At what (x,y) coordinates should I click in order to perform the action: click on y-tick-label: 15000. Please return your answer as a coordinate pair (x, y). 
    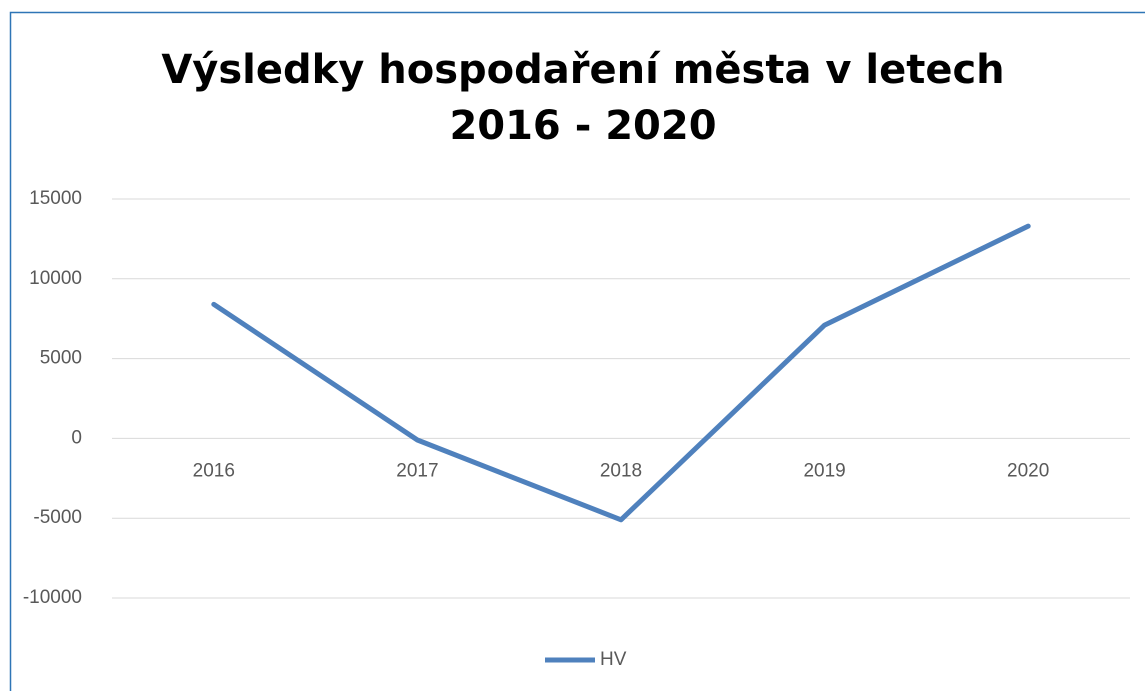
    Looking at the image, I should click on (55, 198).